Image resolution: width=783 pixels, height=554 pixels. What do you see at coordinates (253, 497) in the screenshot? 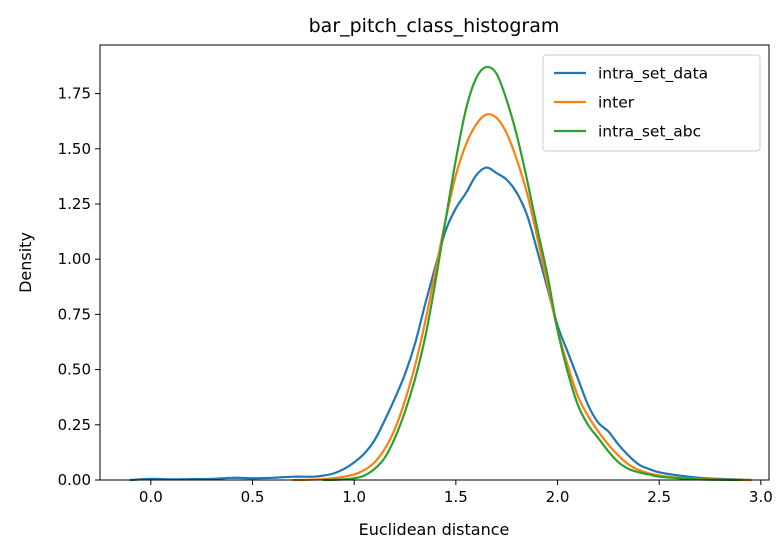
I see `x-tick-label: 0.5` at bounding box center [253, 497].